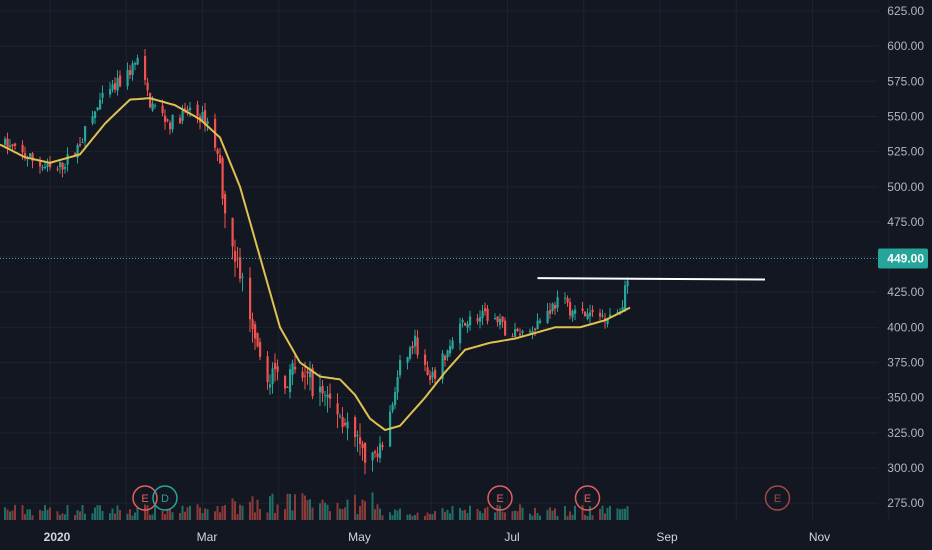 Image resolution: width=932 pixels, height=550 pixels. I want to click on event-marker-0: E, so click(145, 498).